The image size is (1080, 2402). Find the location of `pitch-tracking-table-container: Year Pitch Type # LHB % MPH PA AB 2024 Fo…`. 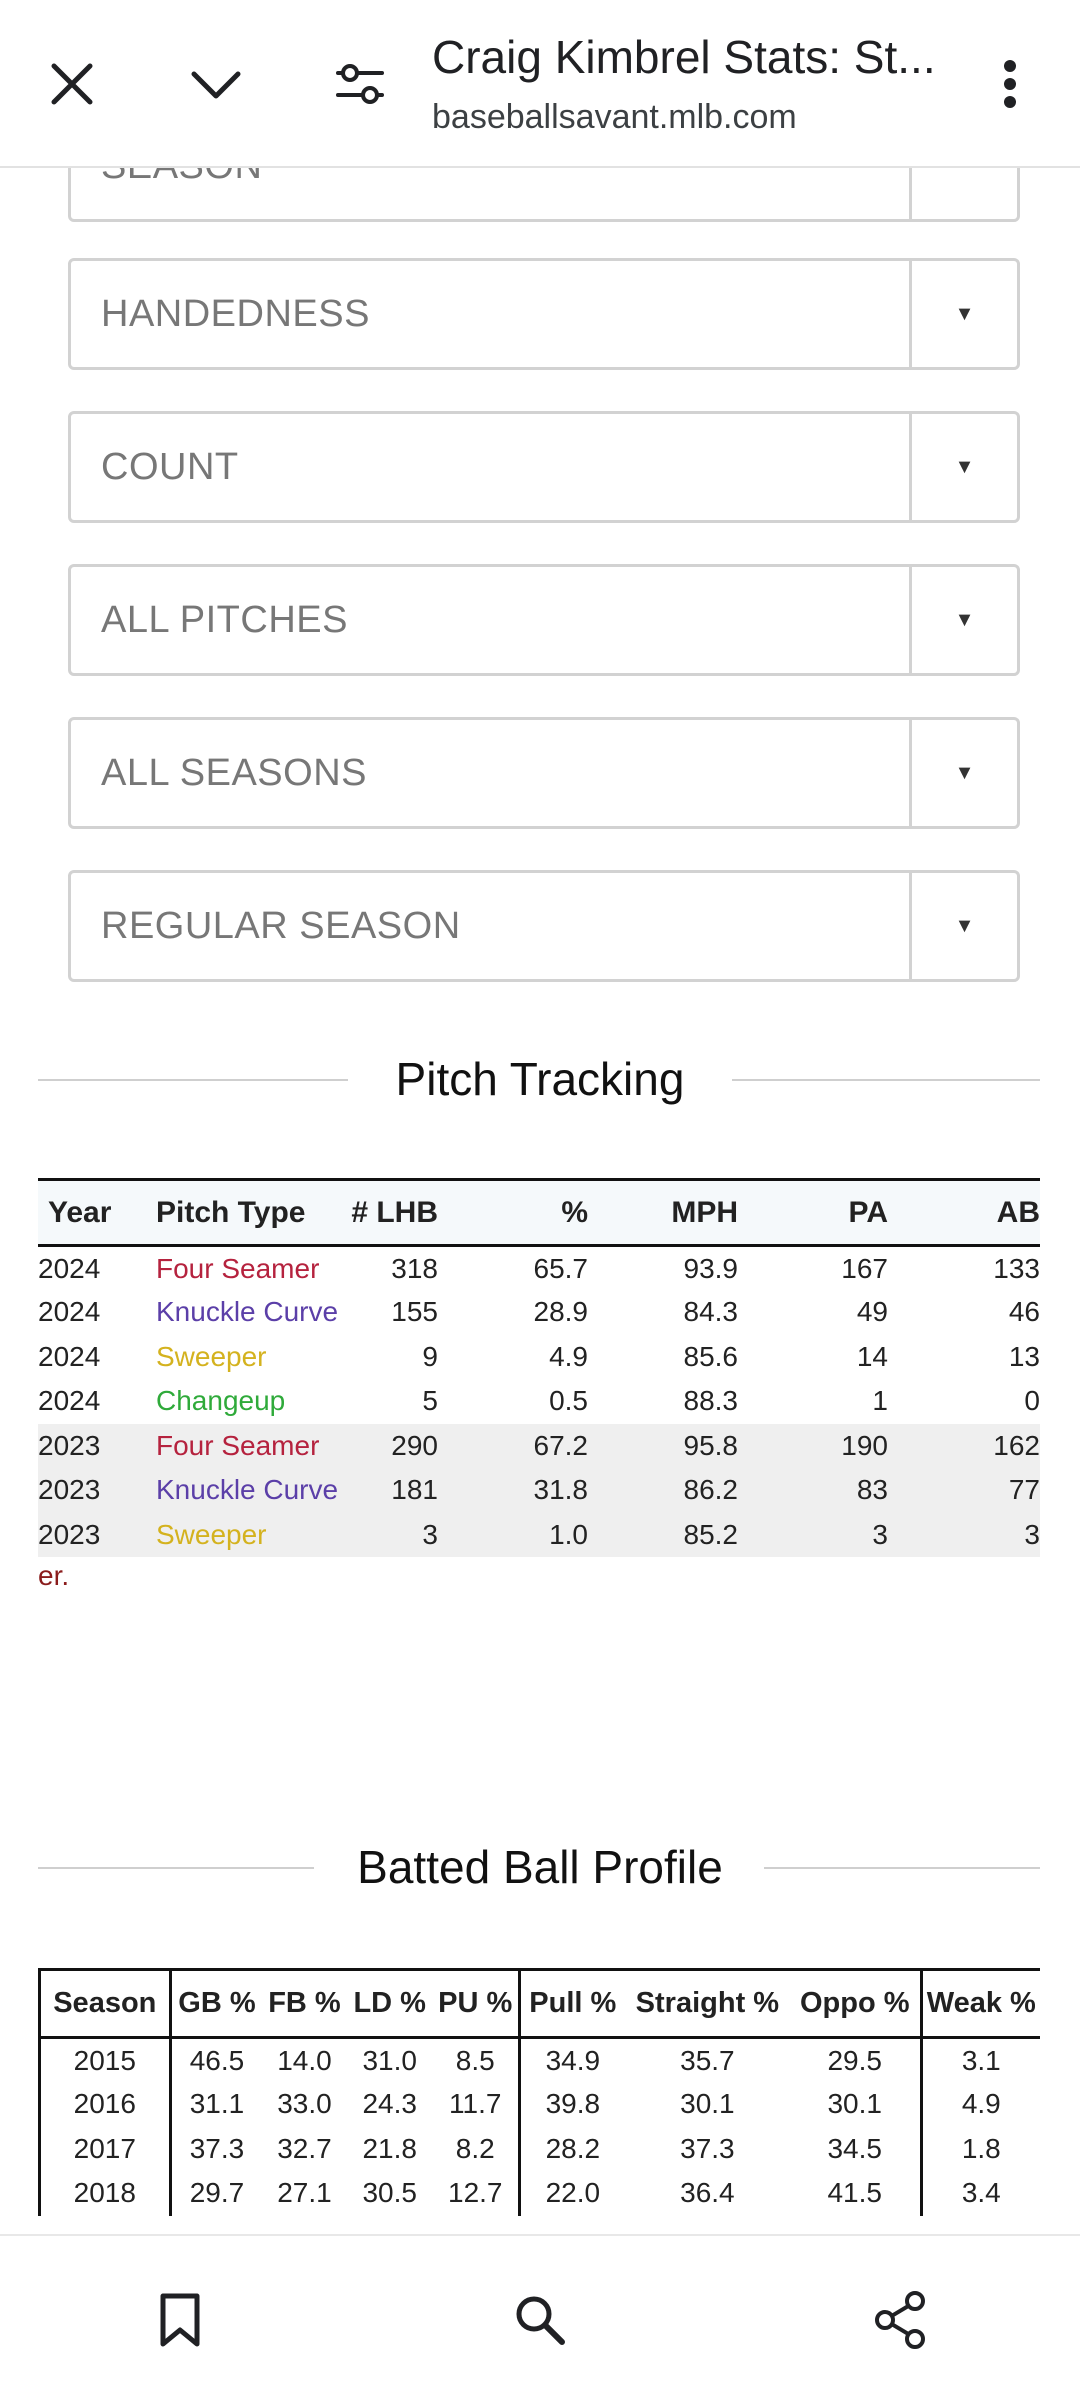

pitch-tracking-table-container: Year Pitch Type # LHB % MPH PA AB 2024 Fo… is located at coordinates (539, 1367).